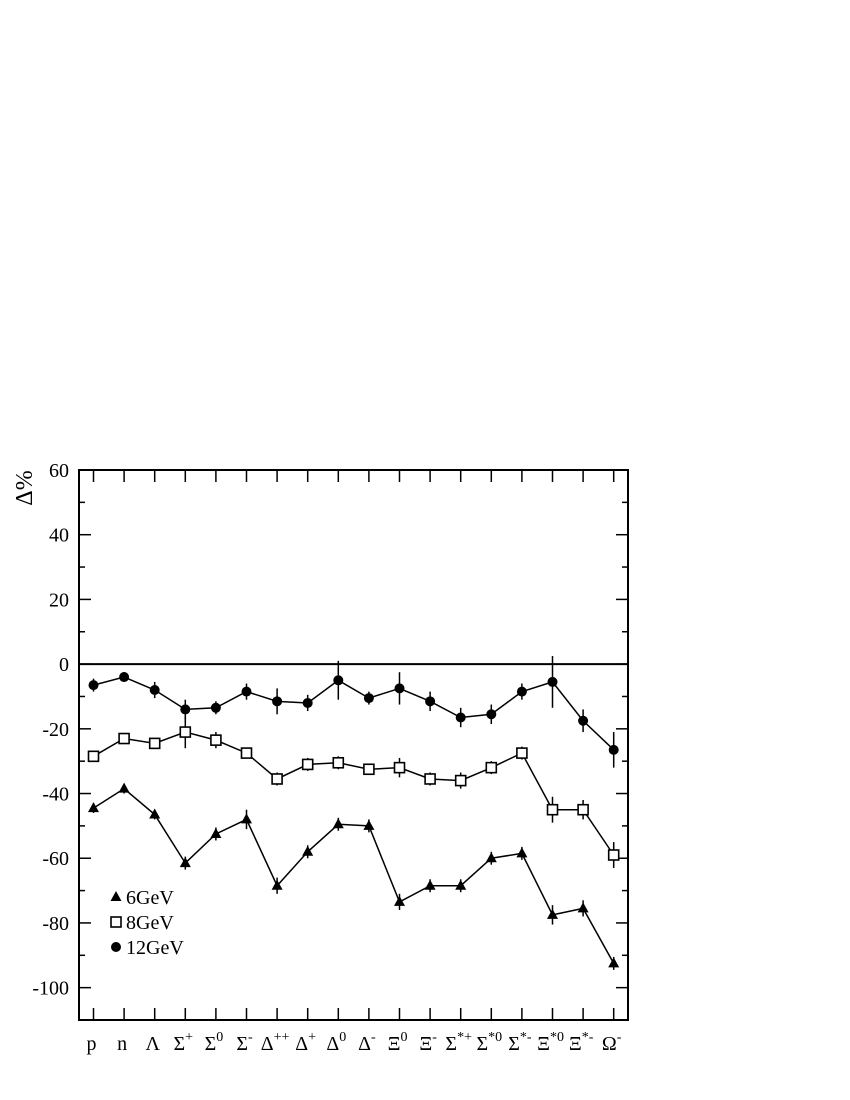 This screenshot has height=1100, width=850. Describe the element at coordinates (354, 1042) in the screenshot. I see `x-tick-labels: p n Λ Σ+ Σ0 Σ- Δ++ Δ+ Δ0 Δ- Ξ0 Ξ- Σ*+ Σ*0 Σ*- Ξ*0 Ξ*- Ω-` at that location.